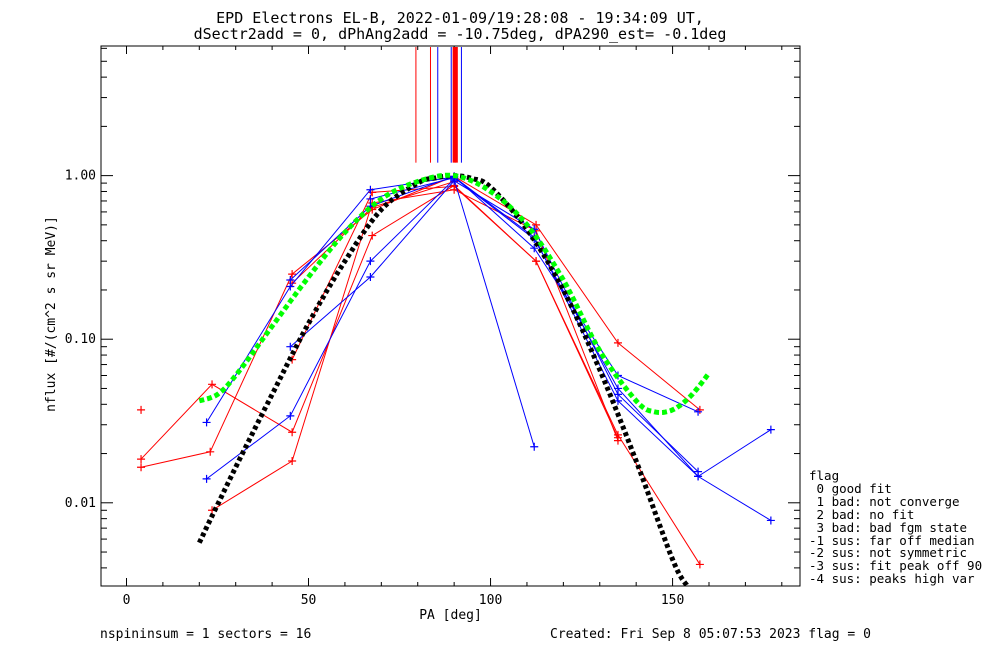  Describe the element at coordinates (896, 566) in the screenshot. I see `flag-legend-item: -3 sus: fit peak off 90` at that location.